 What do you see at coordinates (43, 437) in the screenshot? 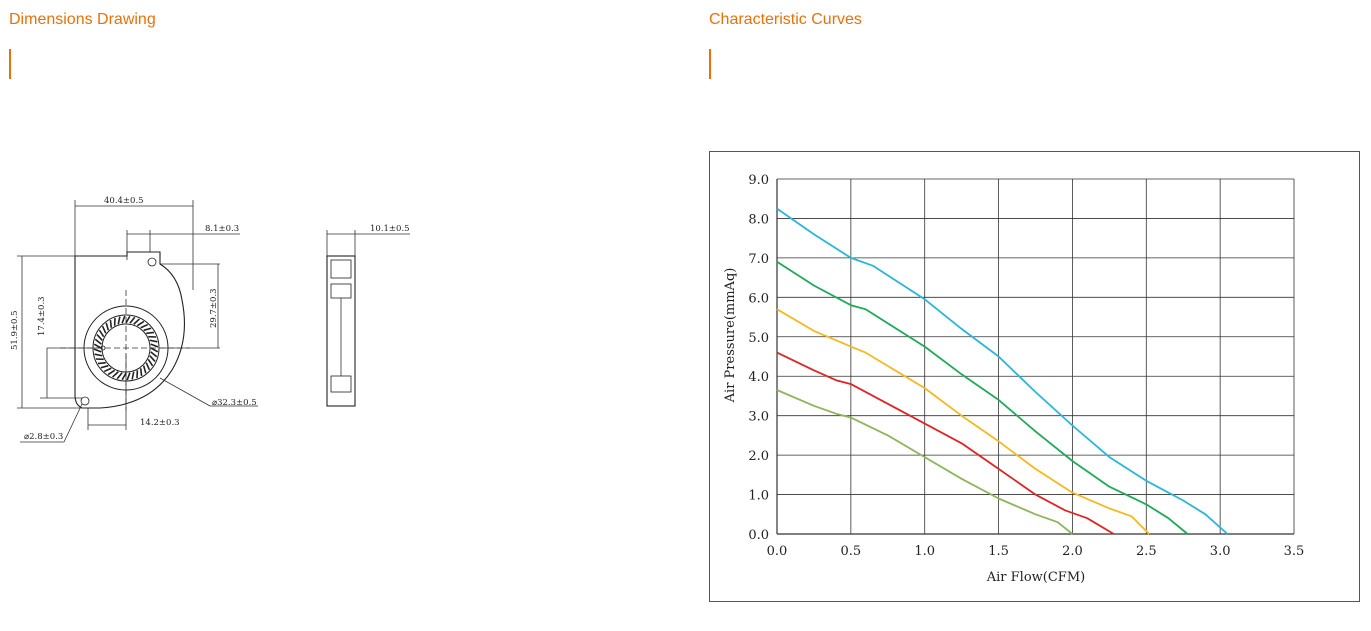
I see `hole-diameter-label: ⌀2.8±0.3` at bounding box center [43, 437].